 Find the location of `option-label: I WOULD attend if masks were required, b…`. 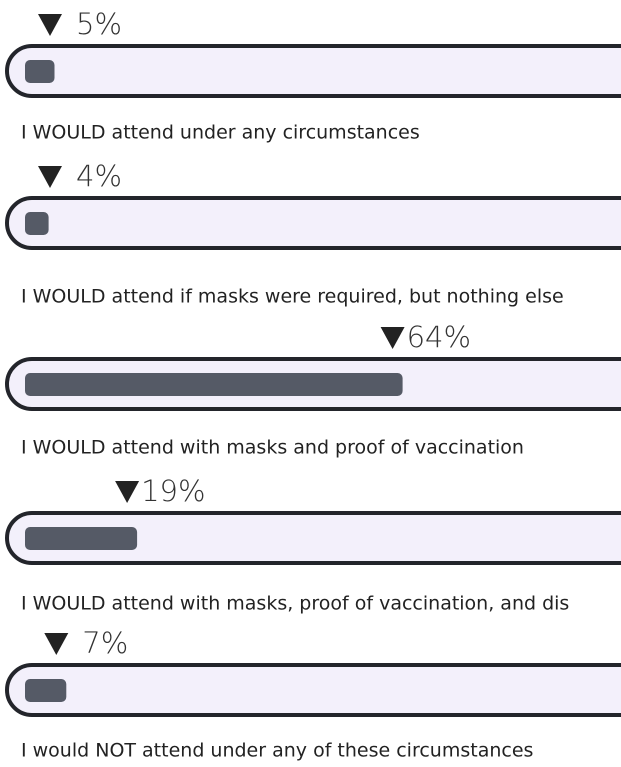

option-label: I WOULD attend if masks were required, b… is located at coordinates (292, 297).